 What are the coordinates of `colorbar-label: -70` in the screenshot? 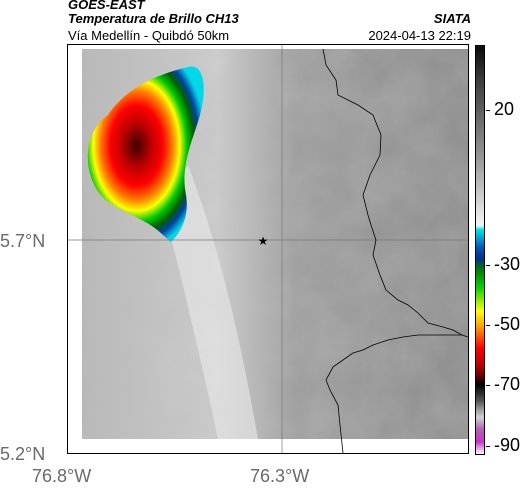 It's located at (507, 384).